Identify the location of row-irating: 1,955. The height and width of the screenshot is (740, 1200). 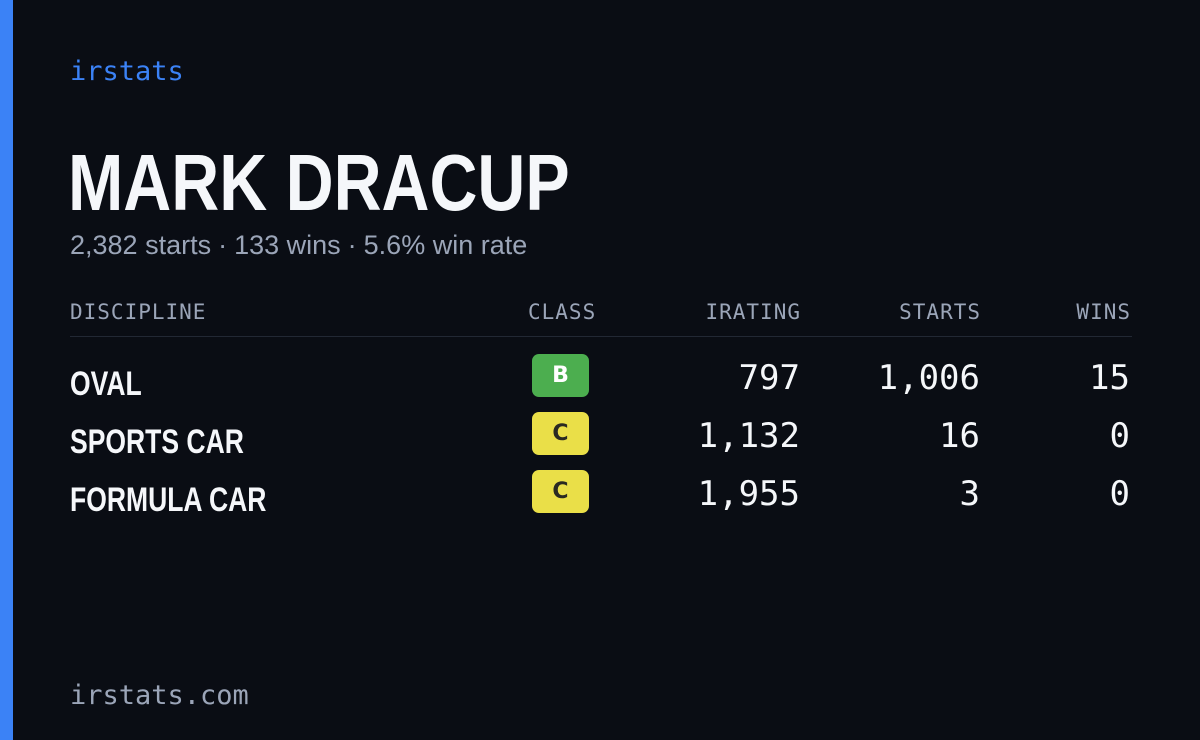
(748, 494).